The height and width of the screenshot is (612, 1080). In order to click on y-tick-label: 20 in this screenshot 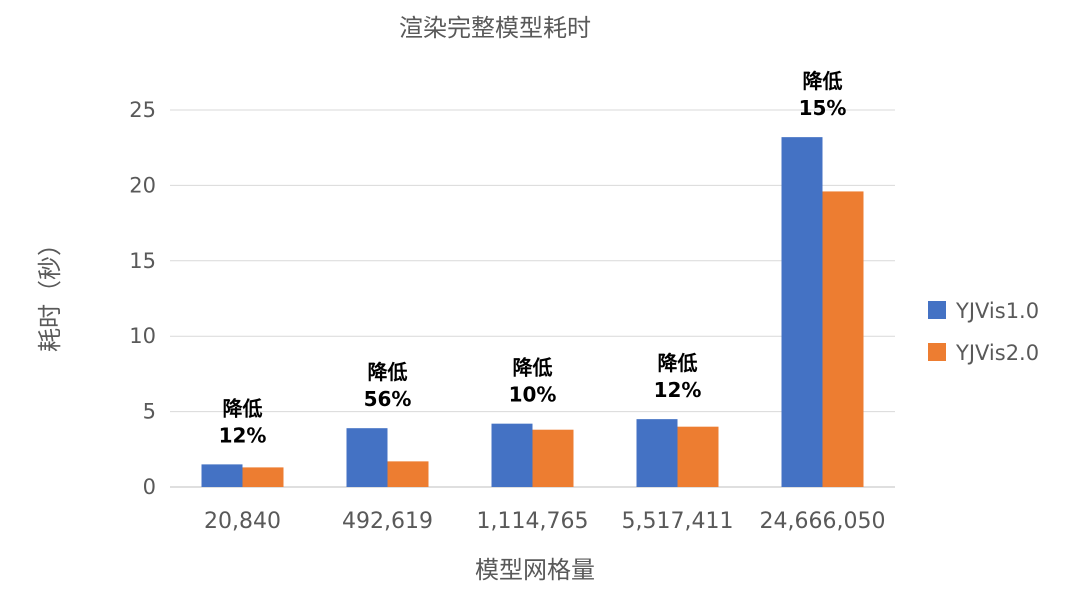, I will do `click(142, 185)`.